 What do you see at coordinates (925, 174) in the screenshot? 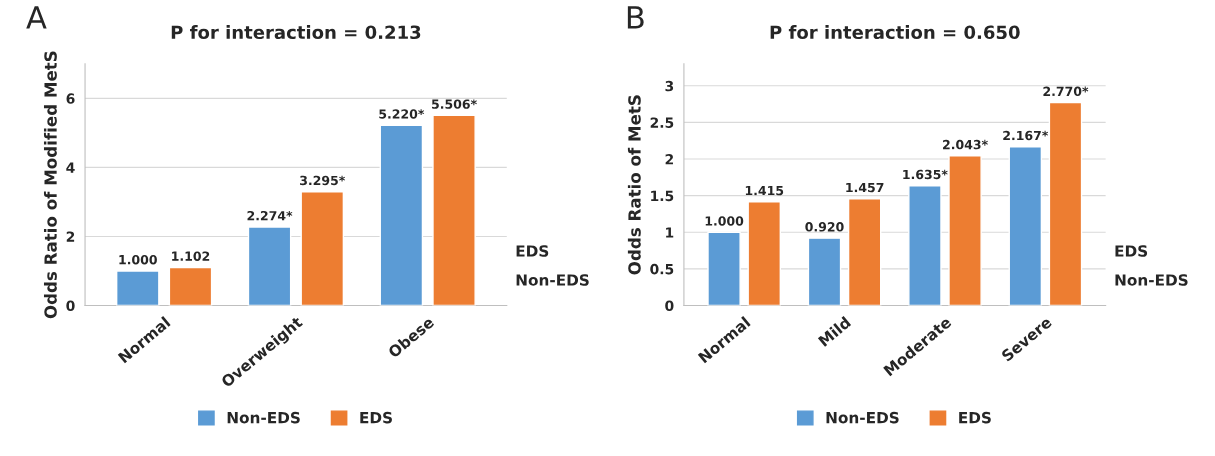
I see `data-label: 1.635*` at bounding box center [925, 174].